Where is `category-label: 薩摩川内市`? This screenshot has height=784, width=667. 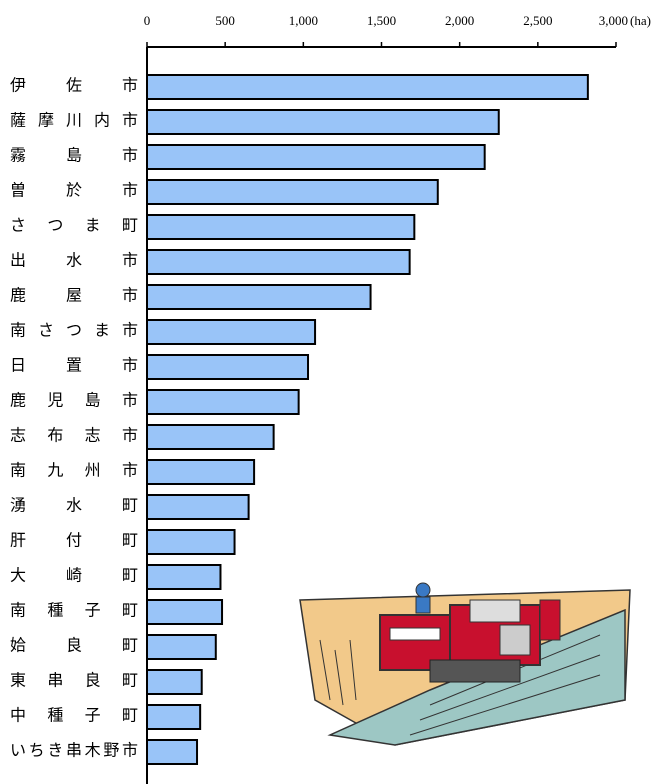 category-label: 薩摩川内市 is located at coordinates (74, 121).